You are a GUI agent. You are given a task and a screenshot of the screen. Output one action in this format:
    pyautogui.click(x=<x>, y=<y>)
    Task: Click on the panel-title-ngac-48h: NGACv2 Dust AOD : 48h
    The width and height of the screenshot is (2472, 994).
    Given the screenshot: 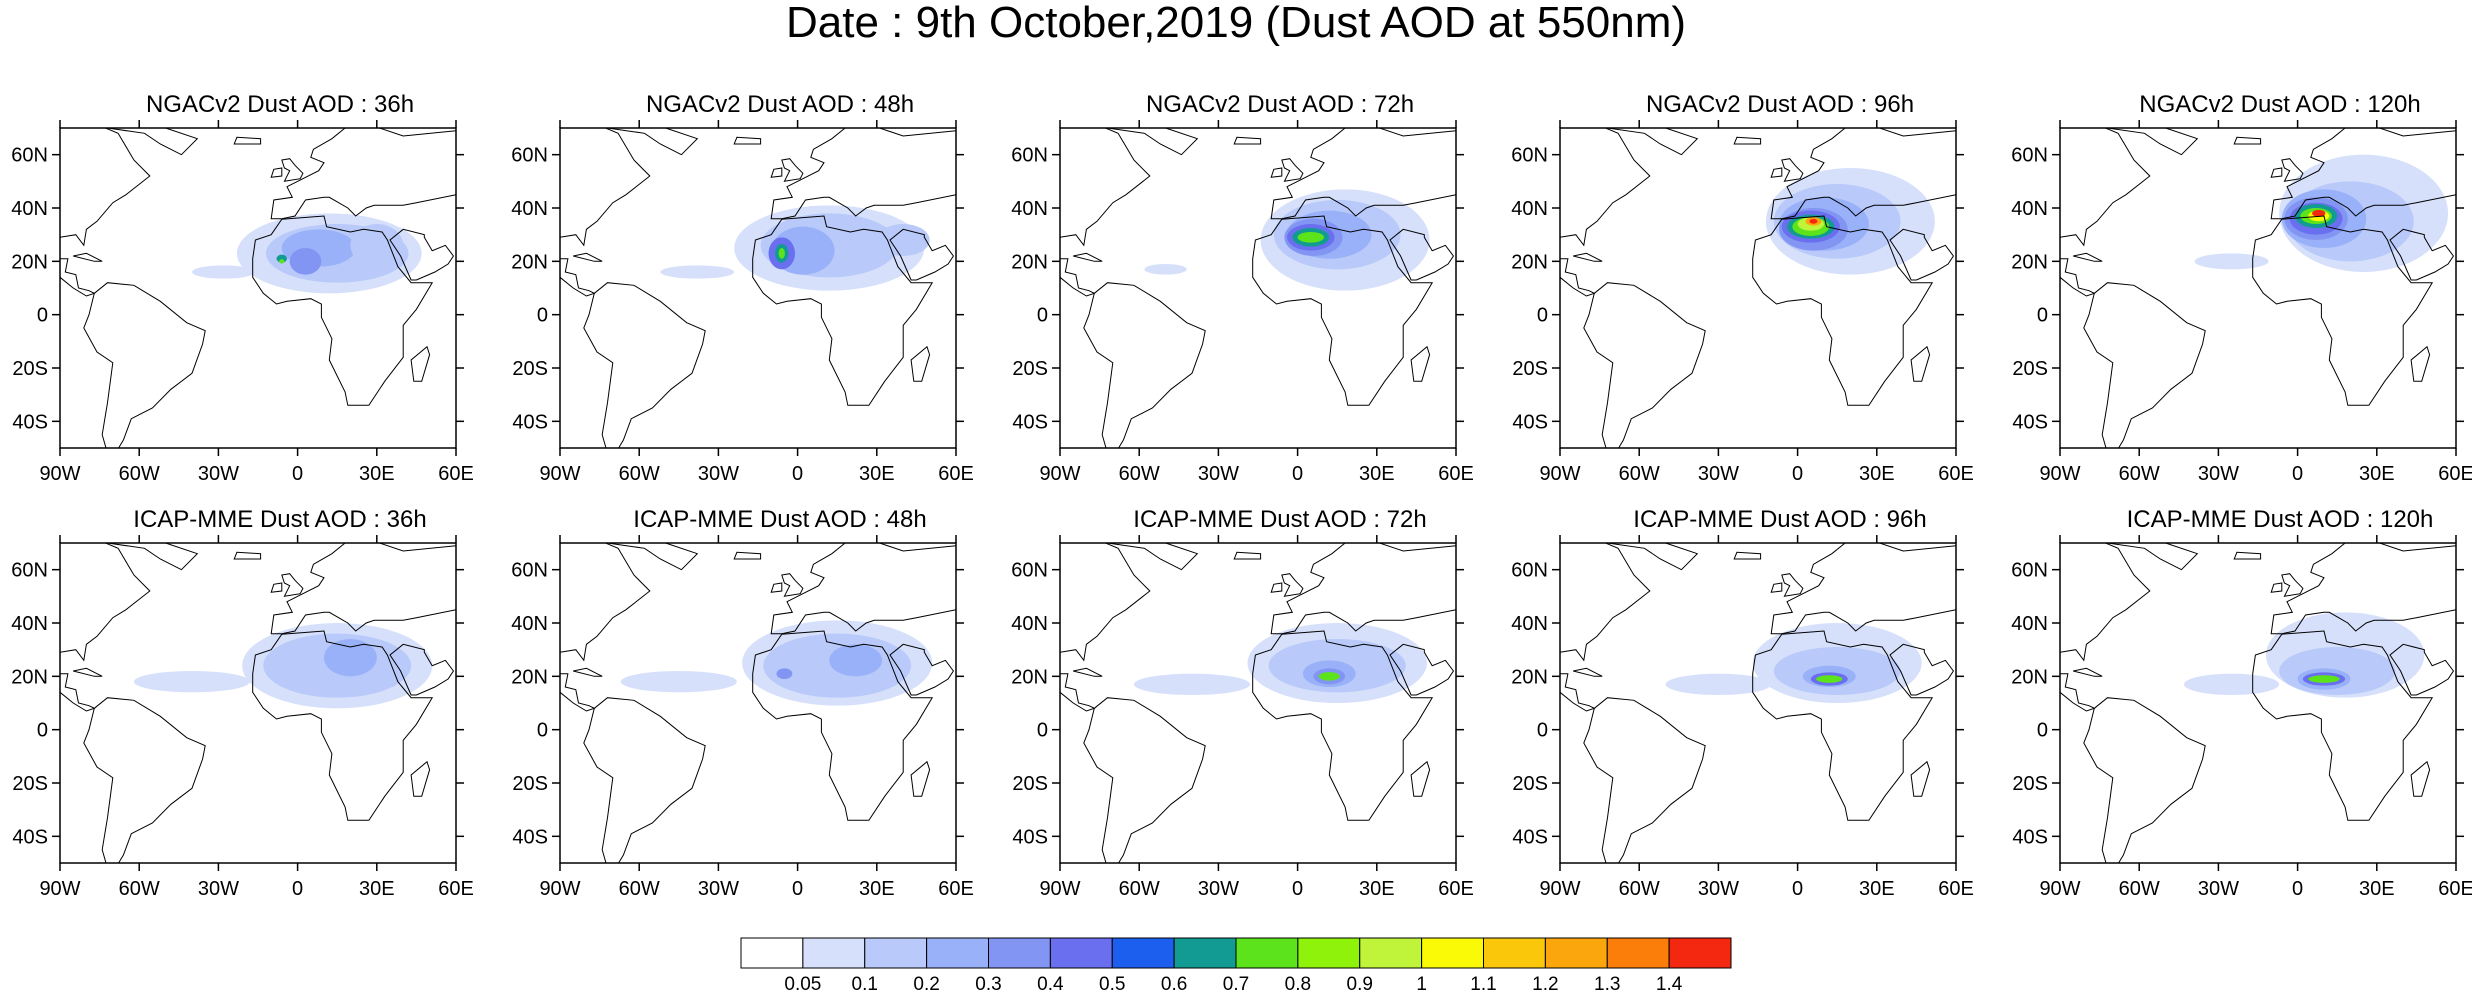 What is the action you would take?
    pyautogui.click(x=780, y=104)
    